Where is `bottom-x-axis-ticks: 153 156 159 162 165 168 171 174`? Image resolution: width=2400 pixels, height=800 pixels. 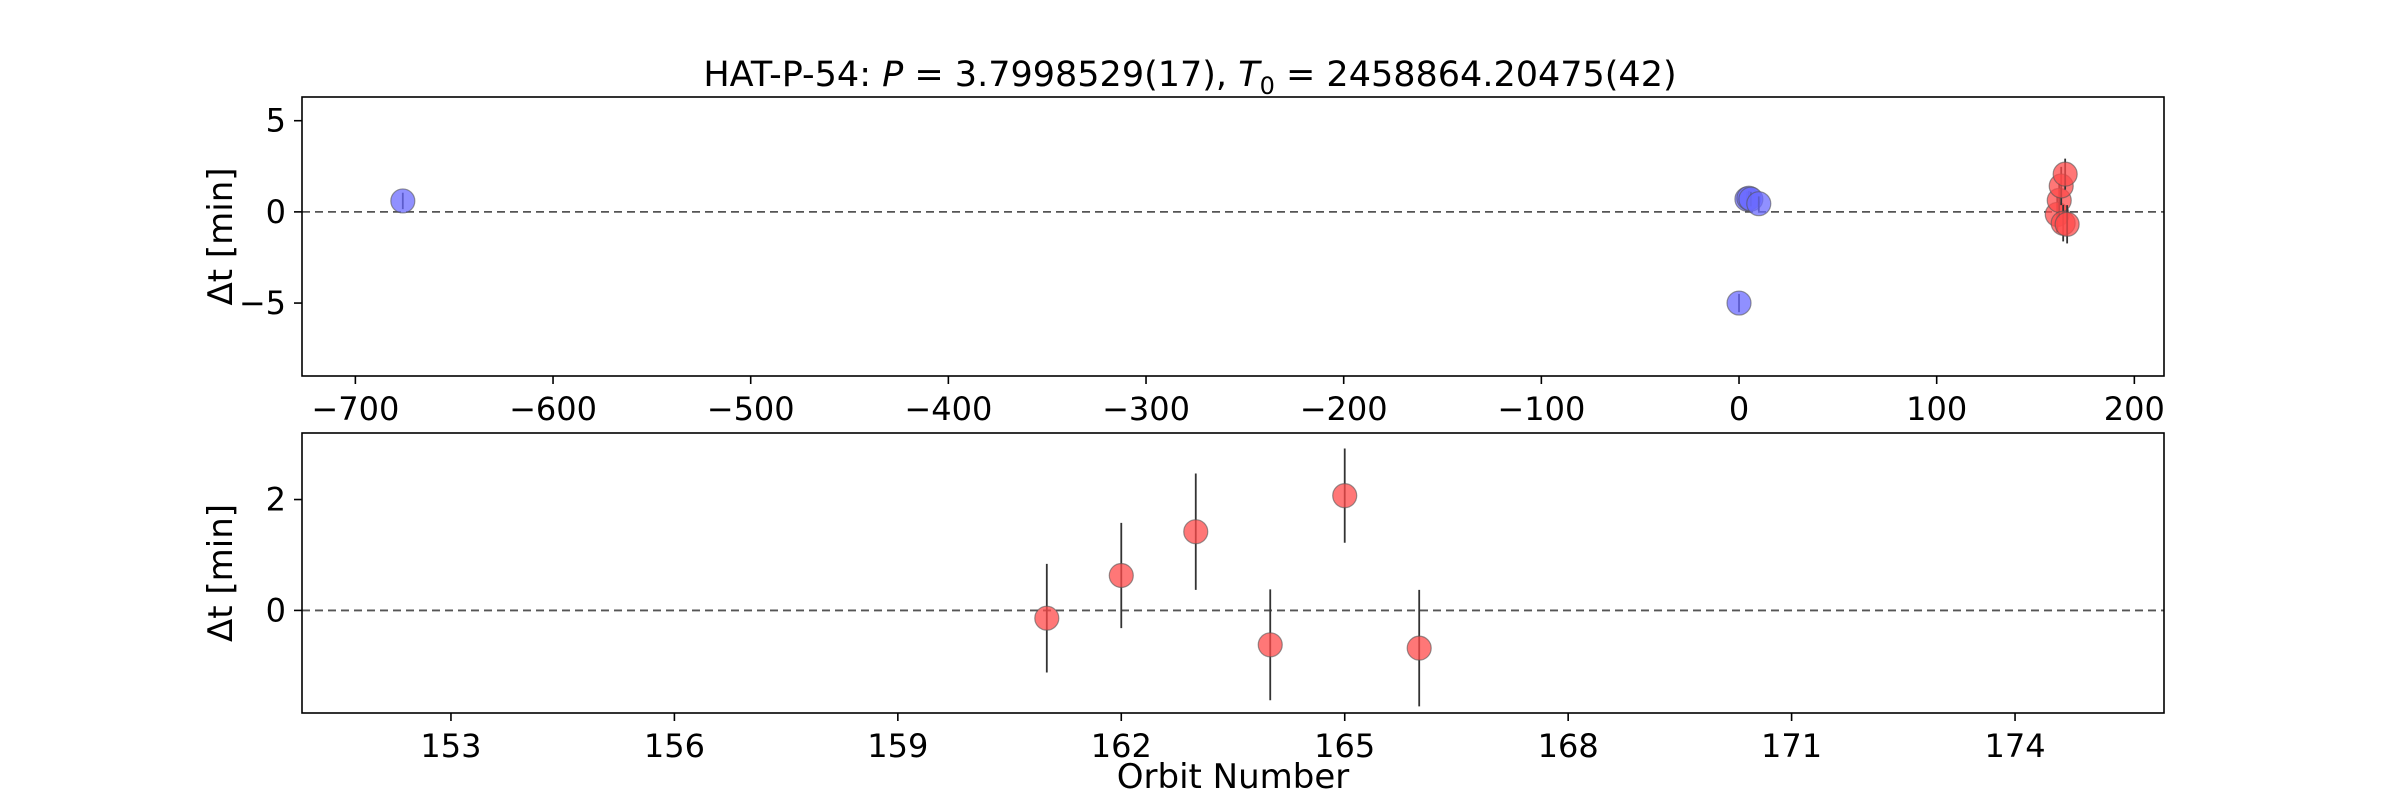
bottom-x-axis-ticks: 153 156 159 162 165 168 171 174 is located at coordinates (1233, 739).